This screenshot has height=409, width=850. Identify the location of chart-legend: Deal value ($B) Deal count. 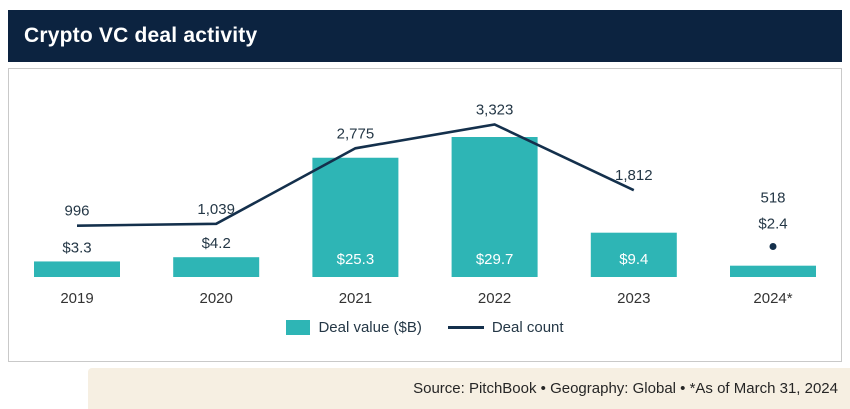
(425, 327).